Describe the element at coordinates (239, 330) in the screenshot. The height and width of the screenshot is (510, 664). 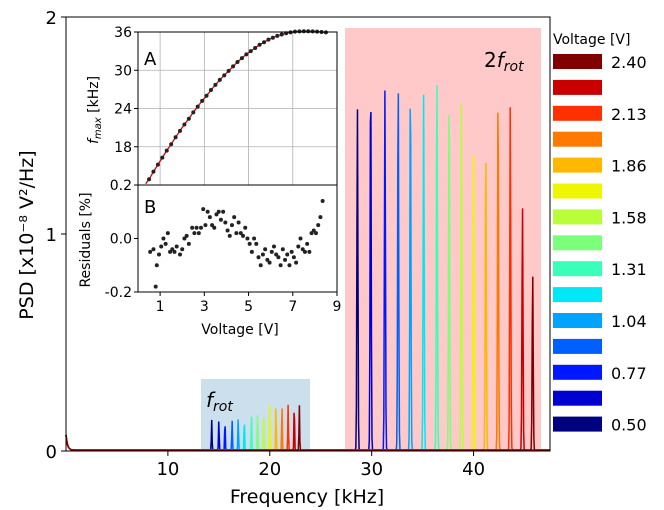
I see `inset-b-x-label: Voltage [V]` at that location.